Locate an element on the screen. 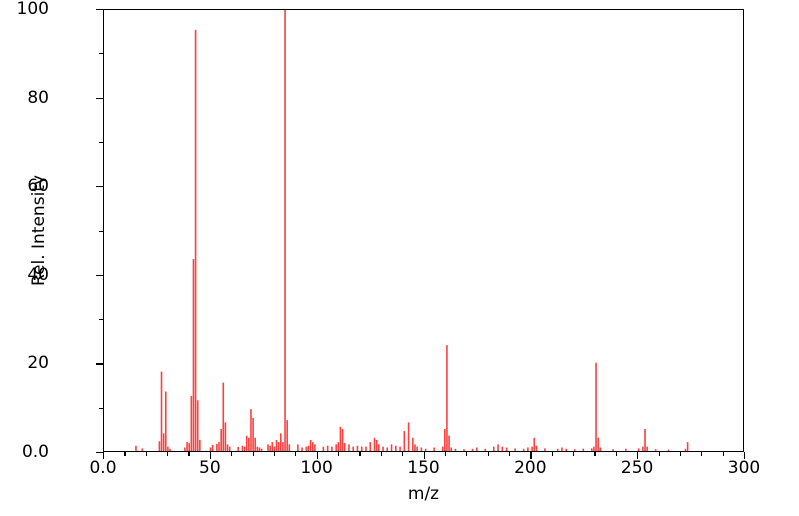 The image size is (799, 516). x-tick-label: 300 is located at coordinates (744, 468).